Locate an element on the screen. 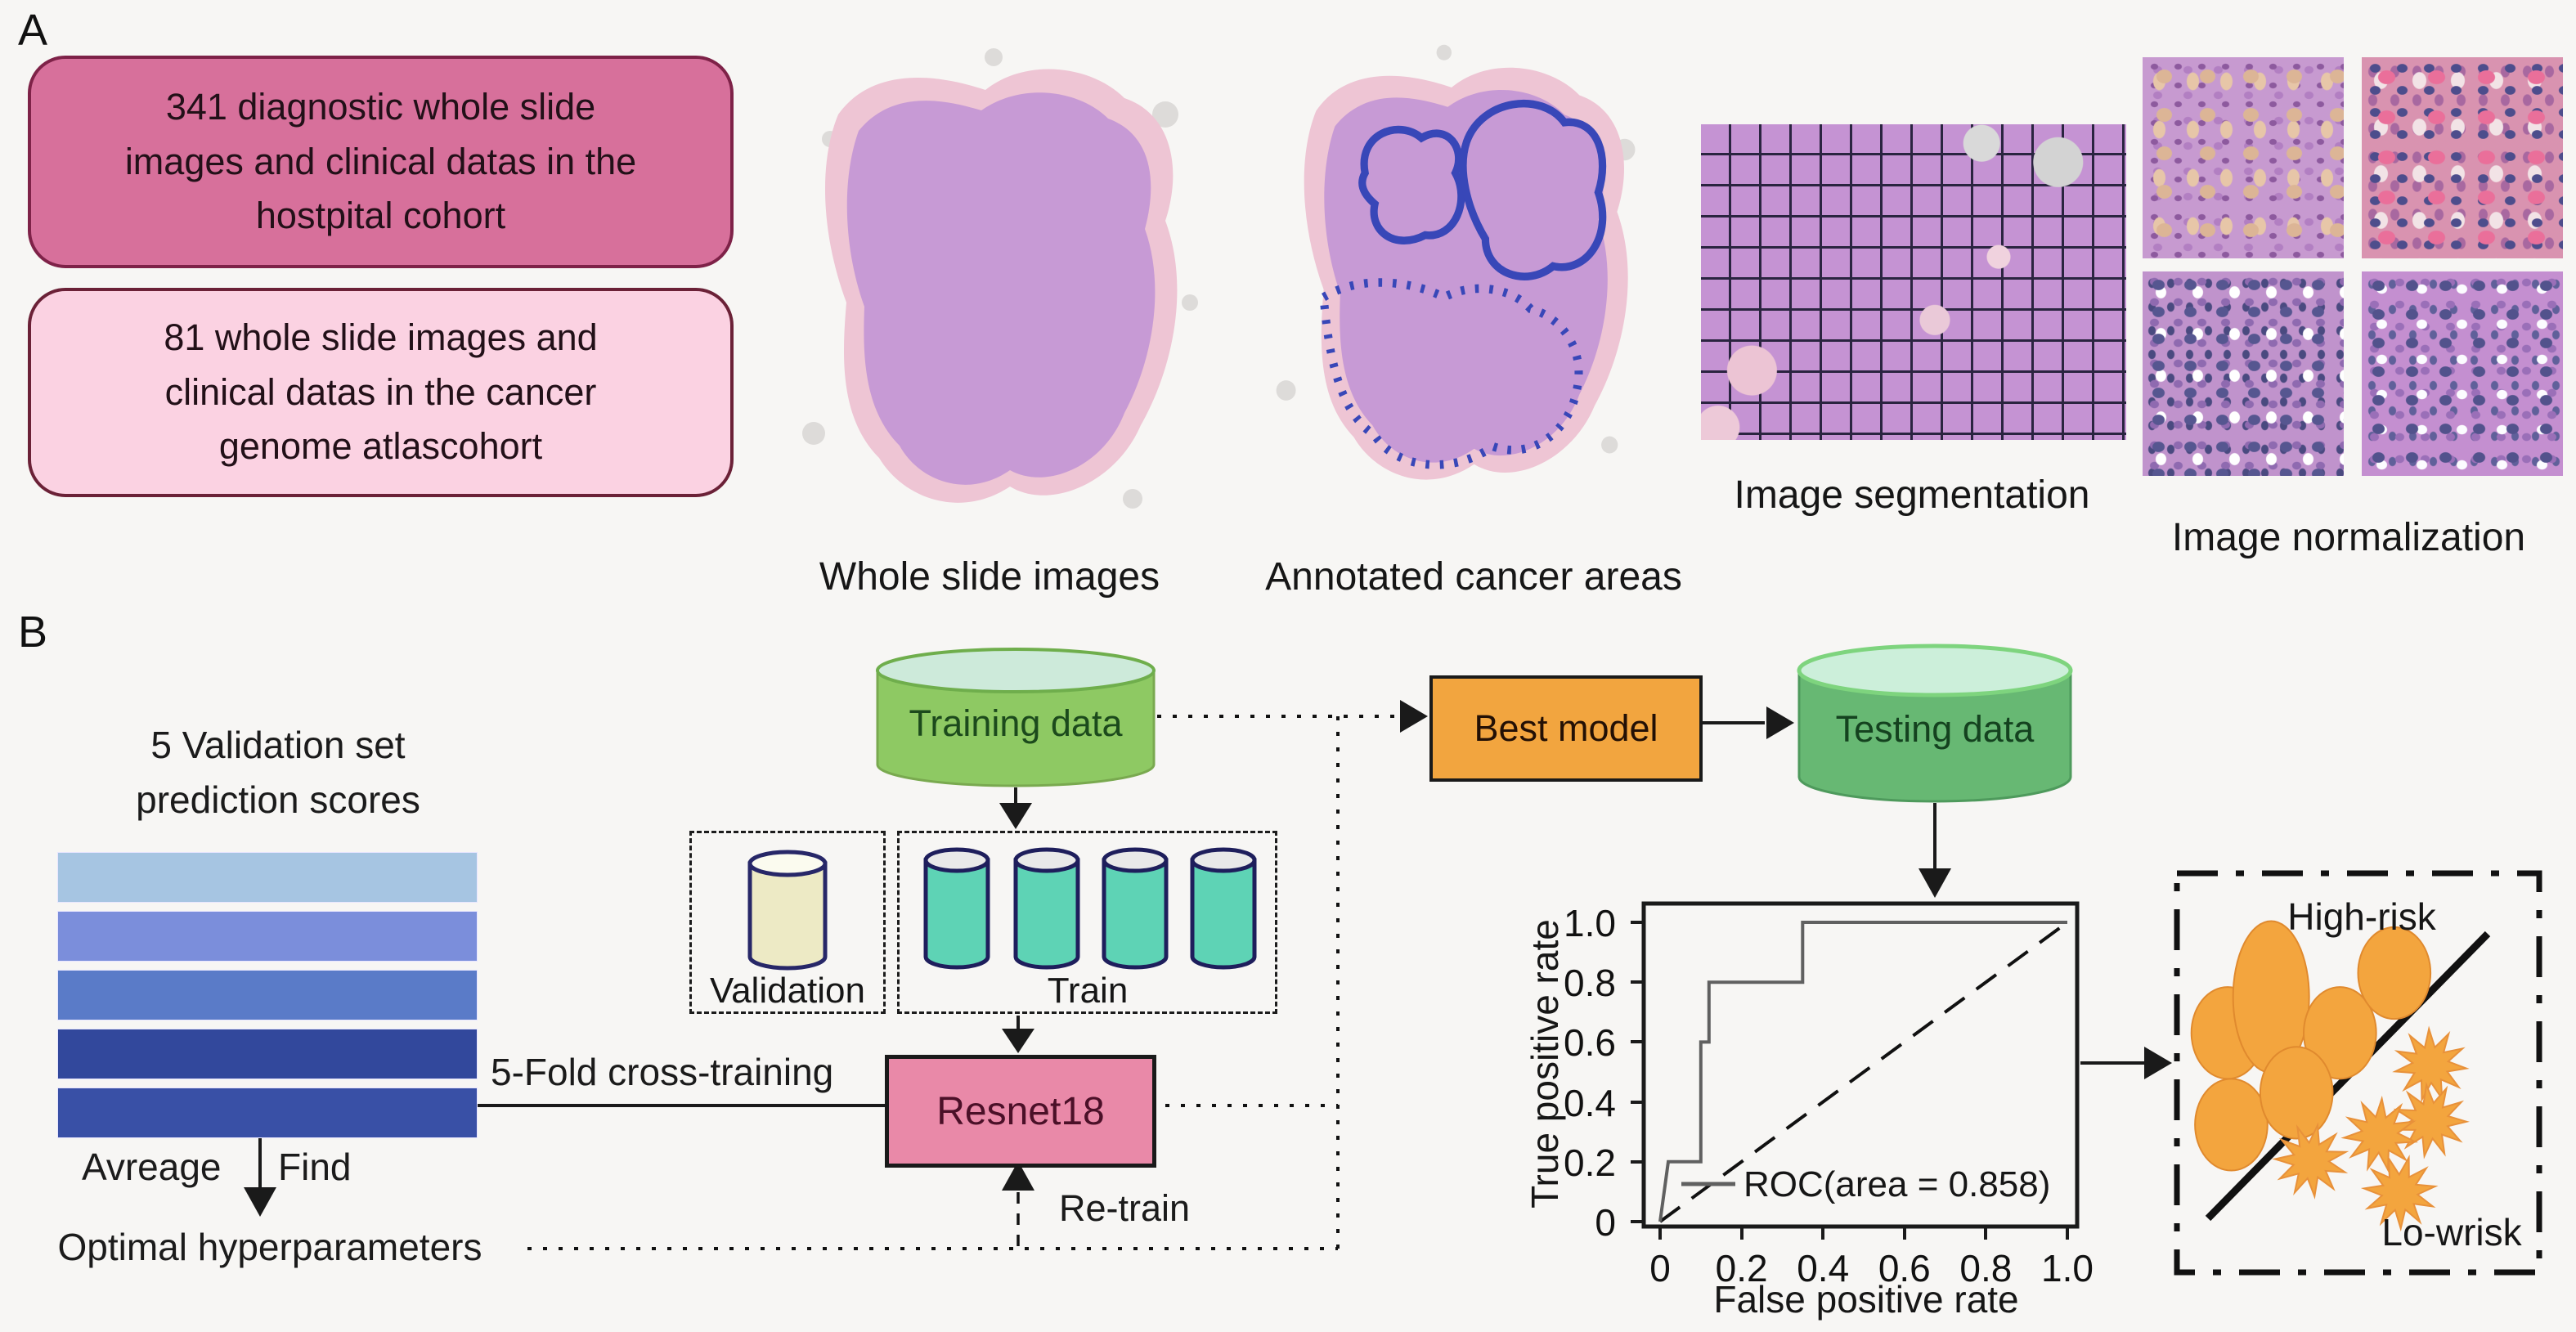 The image size is (2576, 1332). roc-xtick-label: 0.8 is located at coordinates (1986, 1268).